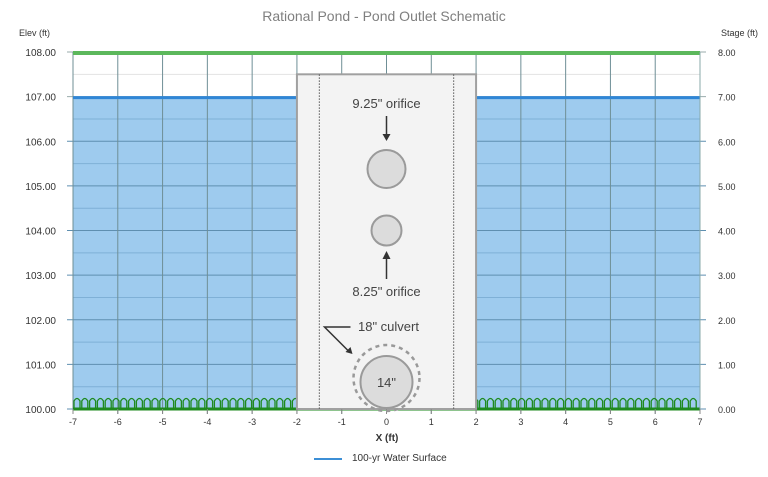 Image resolution: width=768 pixels, height=477 pixels. What do you see at coordinates (610, 422) in the screenshot?
I see `x-axis-tick-label: 5` at bounding box center [610, 422].